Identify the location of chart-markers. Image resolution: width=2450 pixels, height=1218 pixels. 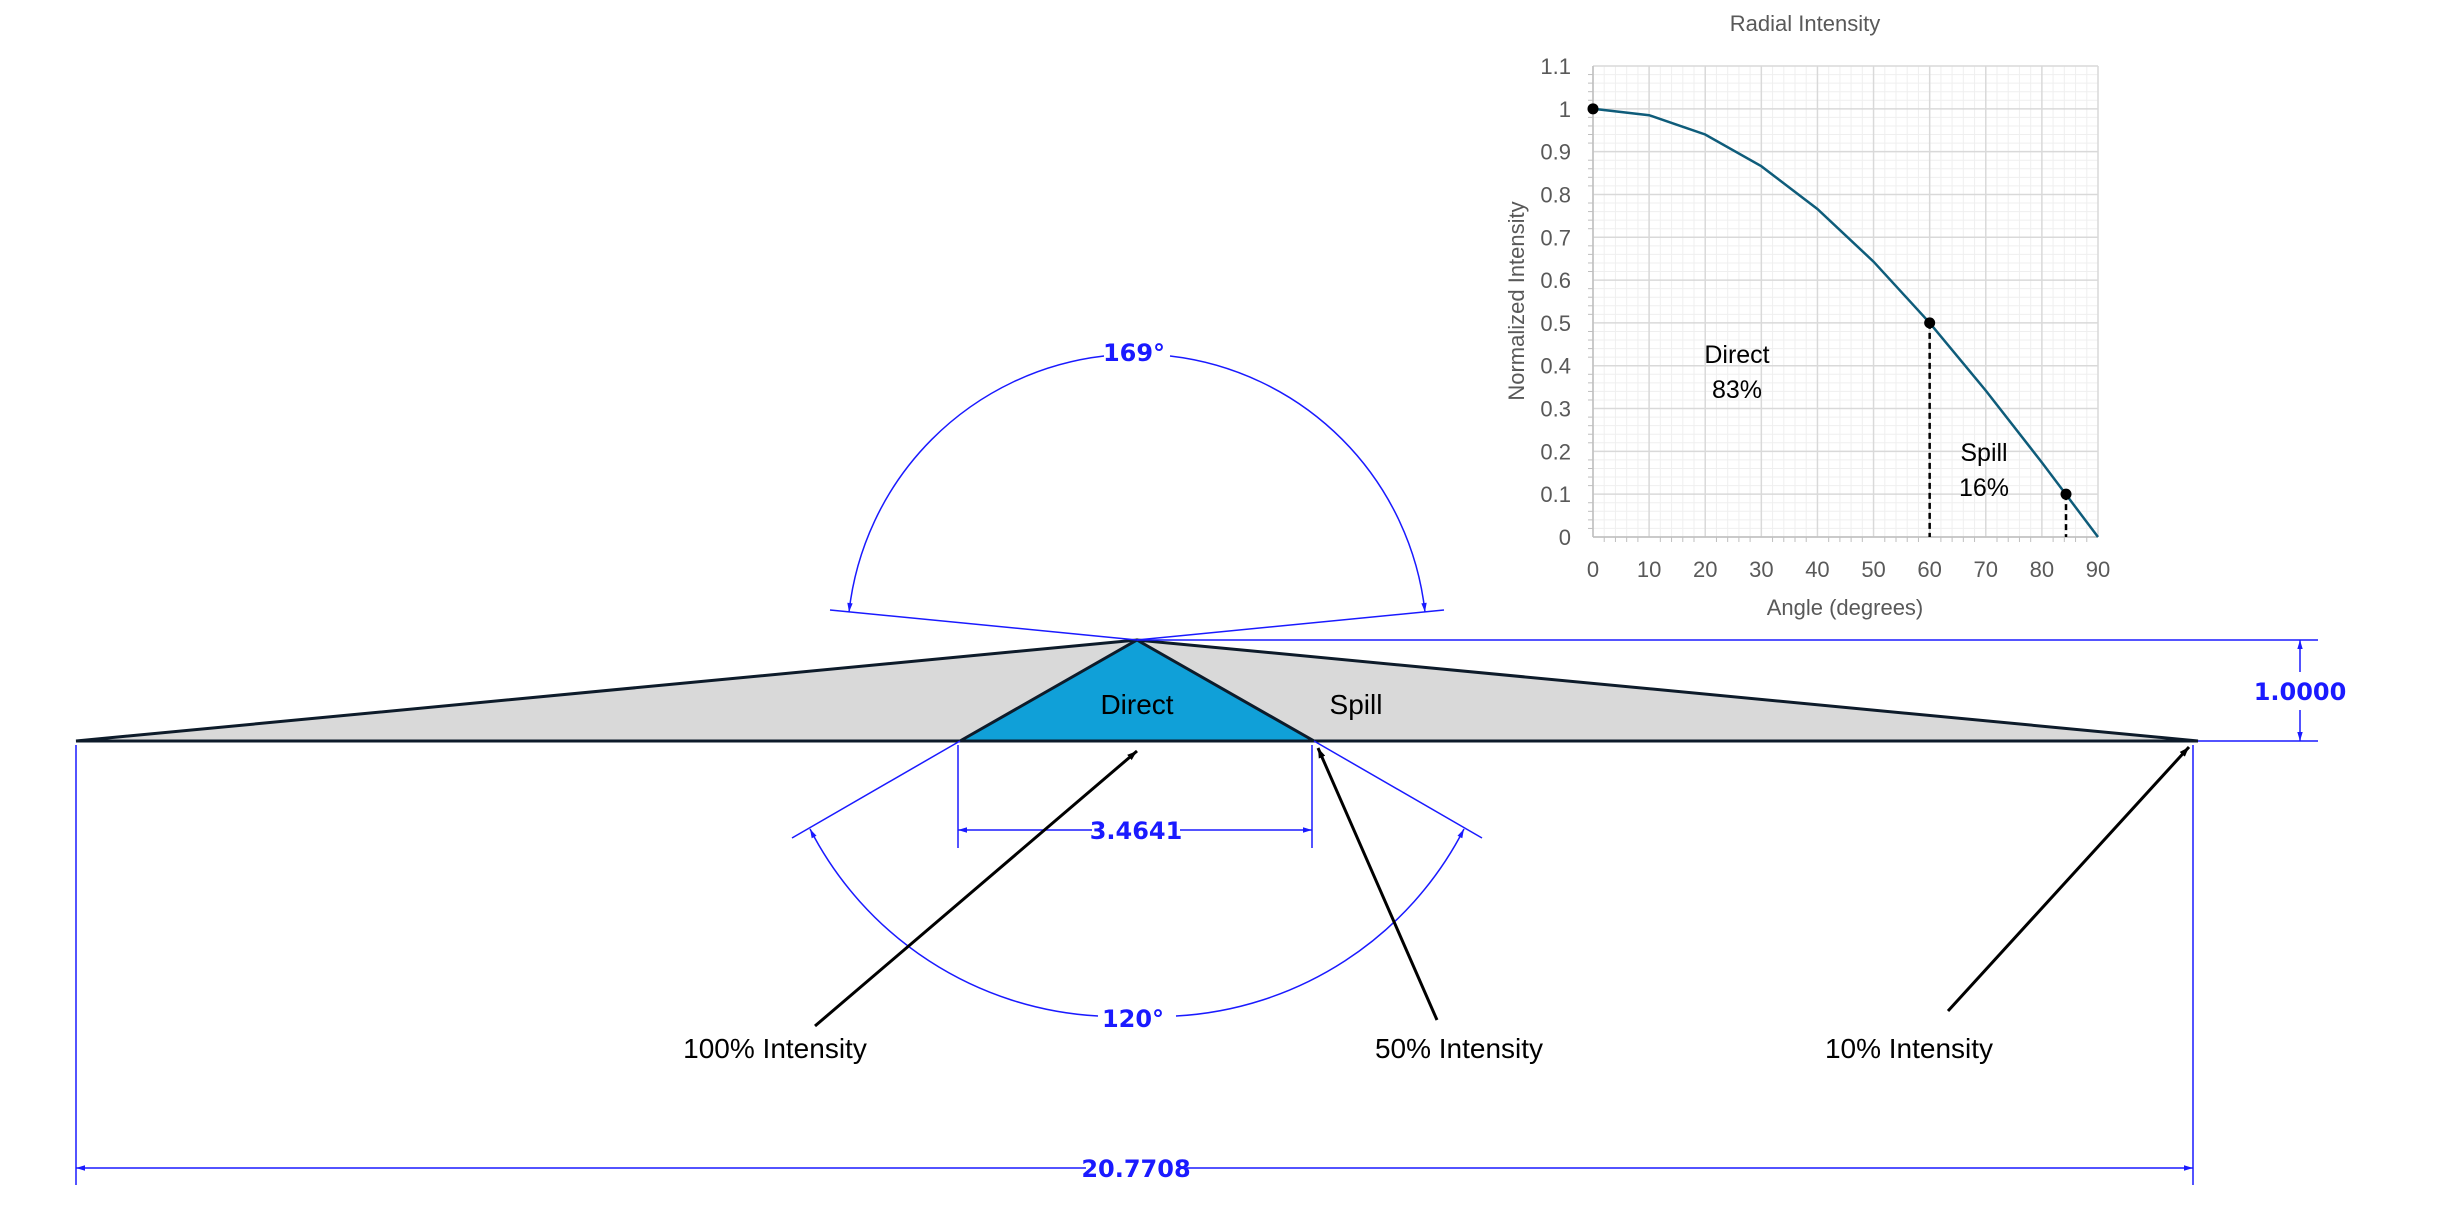
(1829, 301).